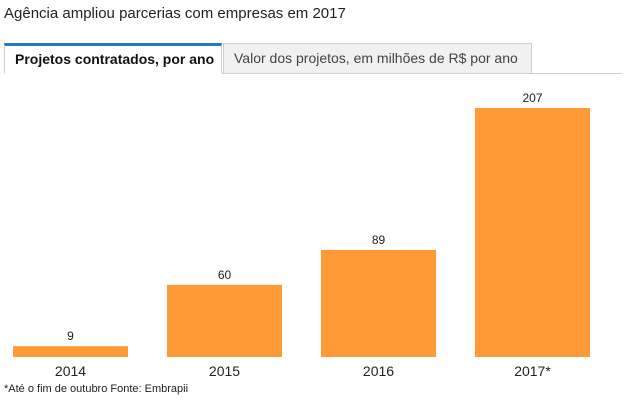  I want to click on x-tick-label-2015: 2015, so click(224, 371).